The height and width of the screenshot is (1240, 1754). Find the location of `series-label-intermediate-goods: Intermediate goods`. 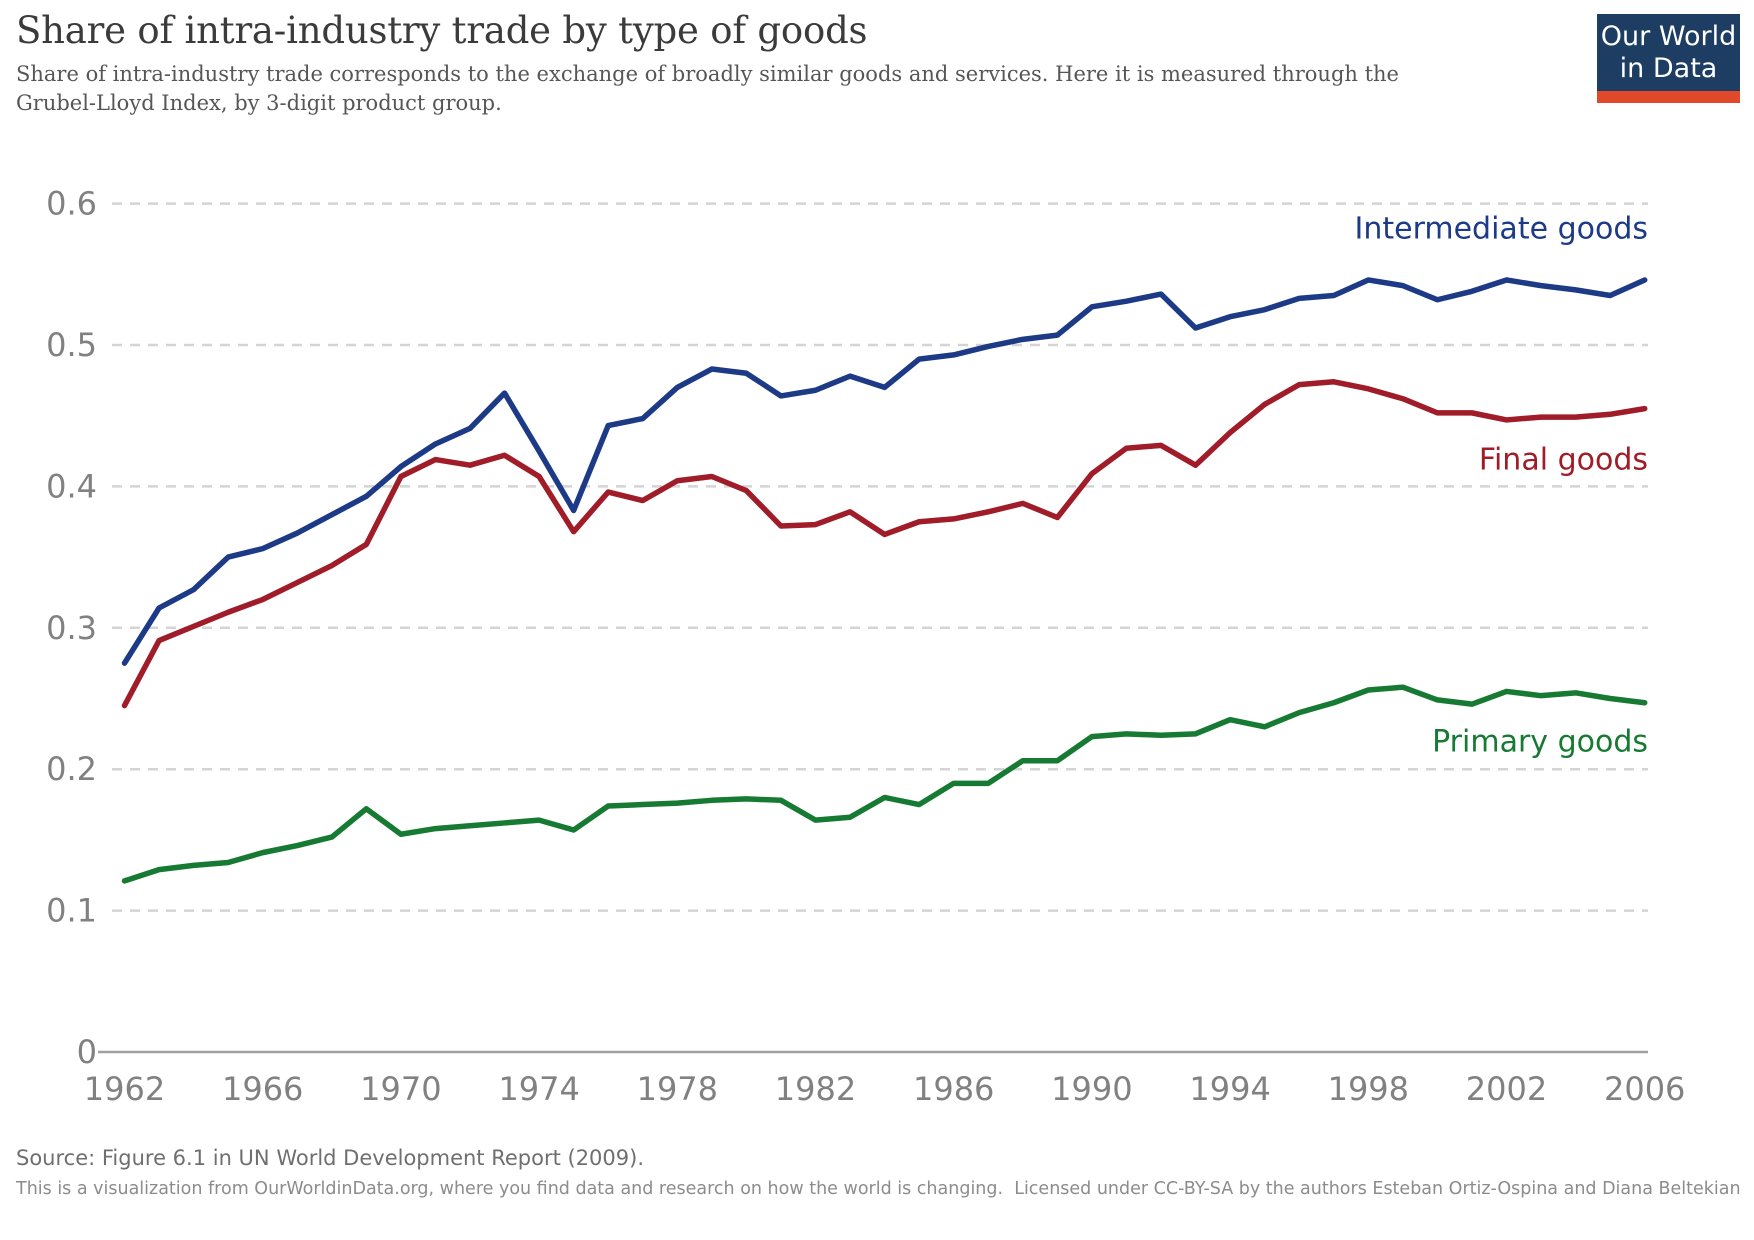

series-label-intermediate-goods: Intermediate goods is located at coordinates (1501, 229).